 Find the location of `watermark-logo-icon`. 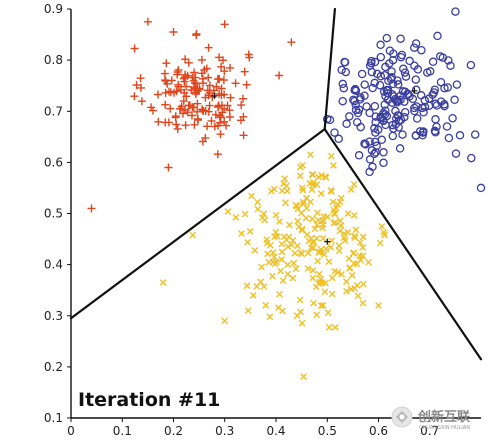

watermark-logo-icon is located at coordinates (402, 417).